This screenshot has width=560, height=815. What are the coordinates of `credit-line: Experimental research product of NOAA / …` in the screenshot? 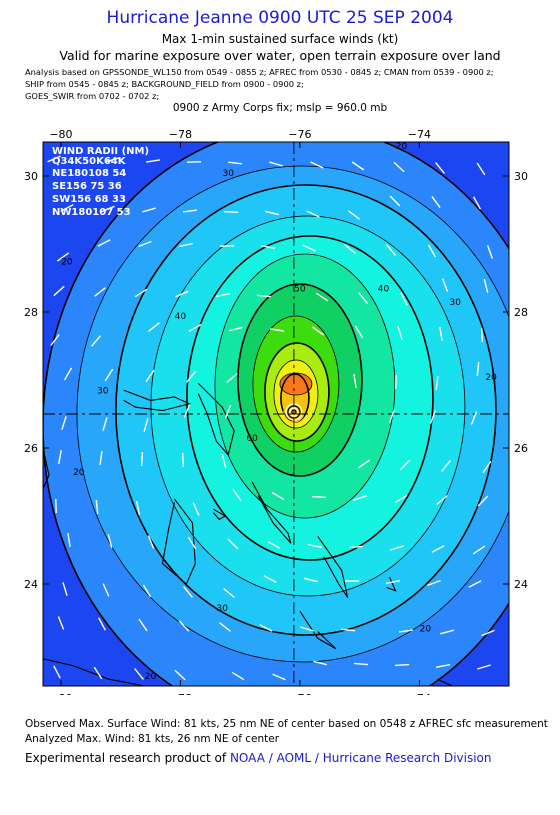 It's located at (258, 758).